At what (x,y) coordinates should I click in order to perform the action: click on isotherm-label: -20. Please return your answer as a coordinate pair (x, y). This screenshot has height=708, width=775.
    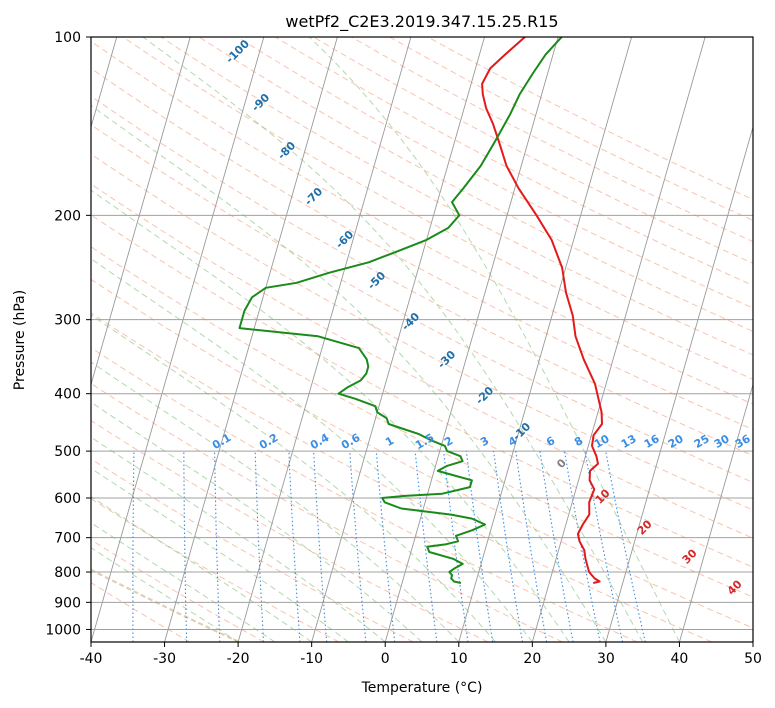
    Looking at the image, I should click on (484, 395).